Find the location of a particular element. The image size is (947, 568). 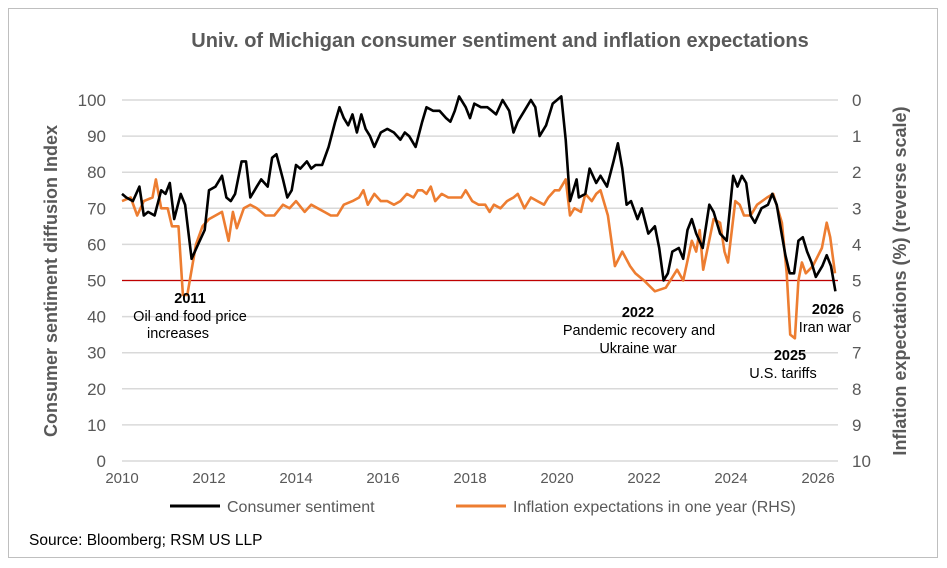

svg-text: Oil and food price is located at coordinates (190, 317).